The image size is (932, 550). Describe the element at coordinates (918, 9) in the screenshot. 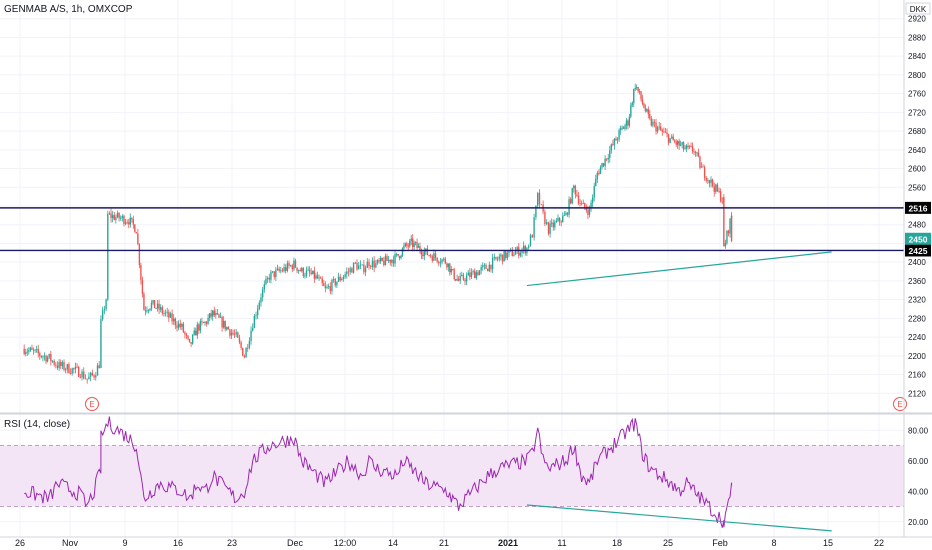

I see `currency-badge: DKK` at that location.